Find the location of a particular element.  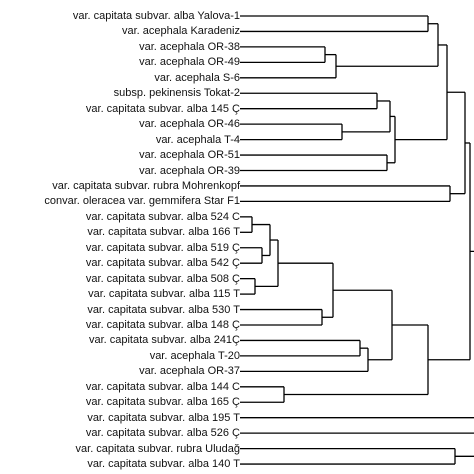

leaf-label: var. capitata subvar. alba 145 Ç is located at coordinates (162, 108).